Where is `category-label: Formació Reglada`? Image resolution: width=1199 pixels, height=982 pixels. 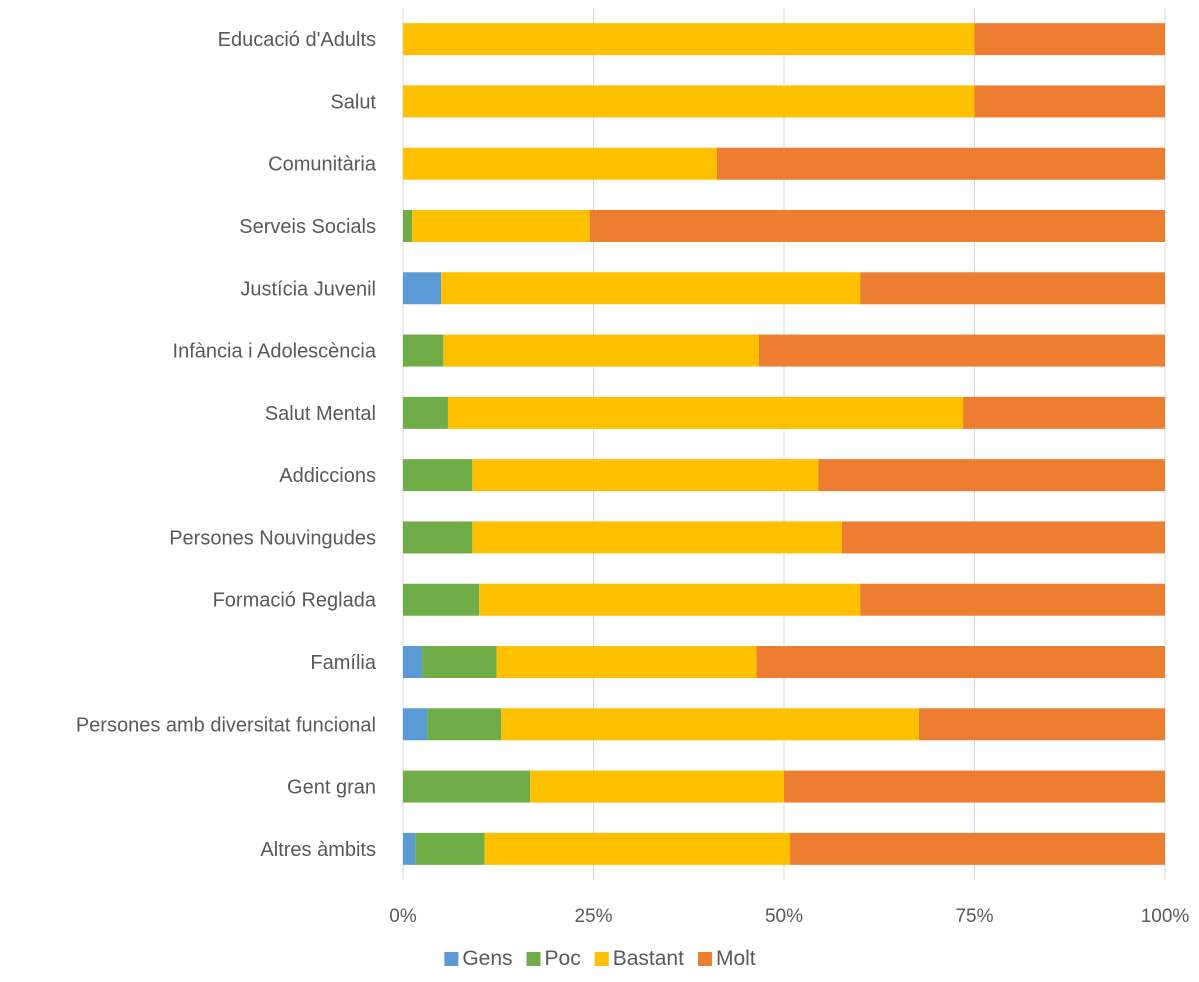
category-label: Formació Reglada is located at coordinates (295, 601).